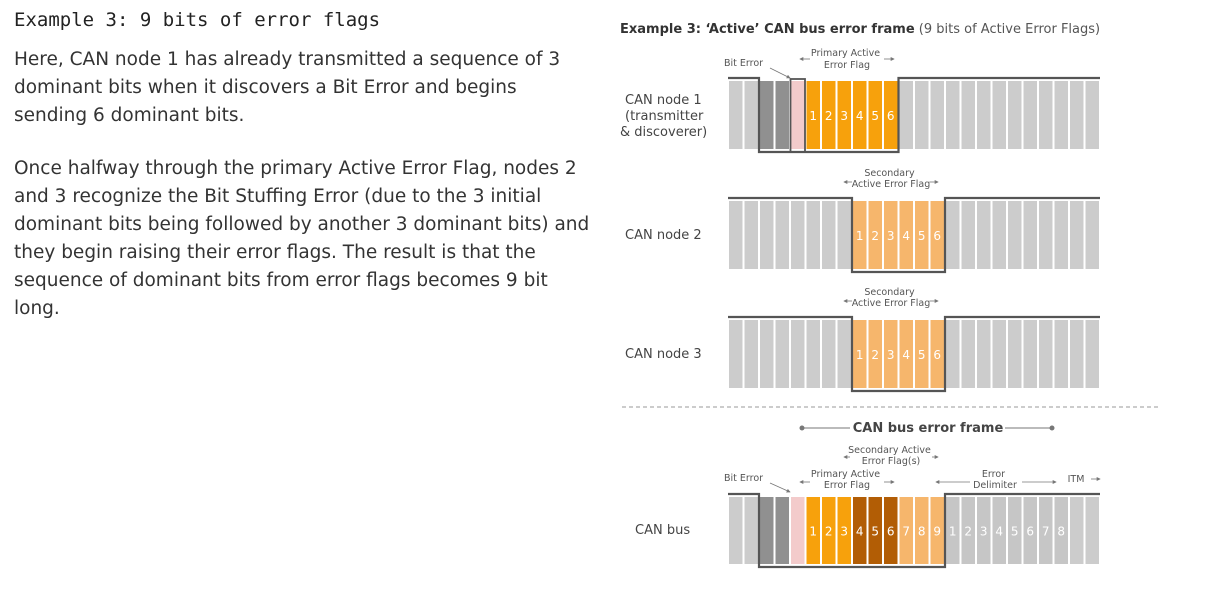 Image resolution: width=1212 pixels, height=595 pixels. What do you see at coordinates (906, 355) in the screenshot?
I see `node3-bit-digit: 4` at bounding box center [906, 355].